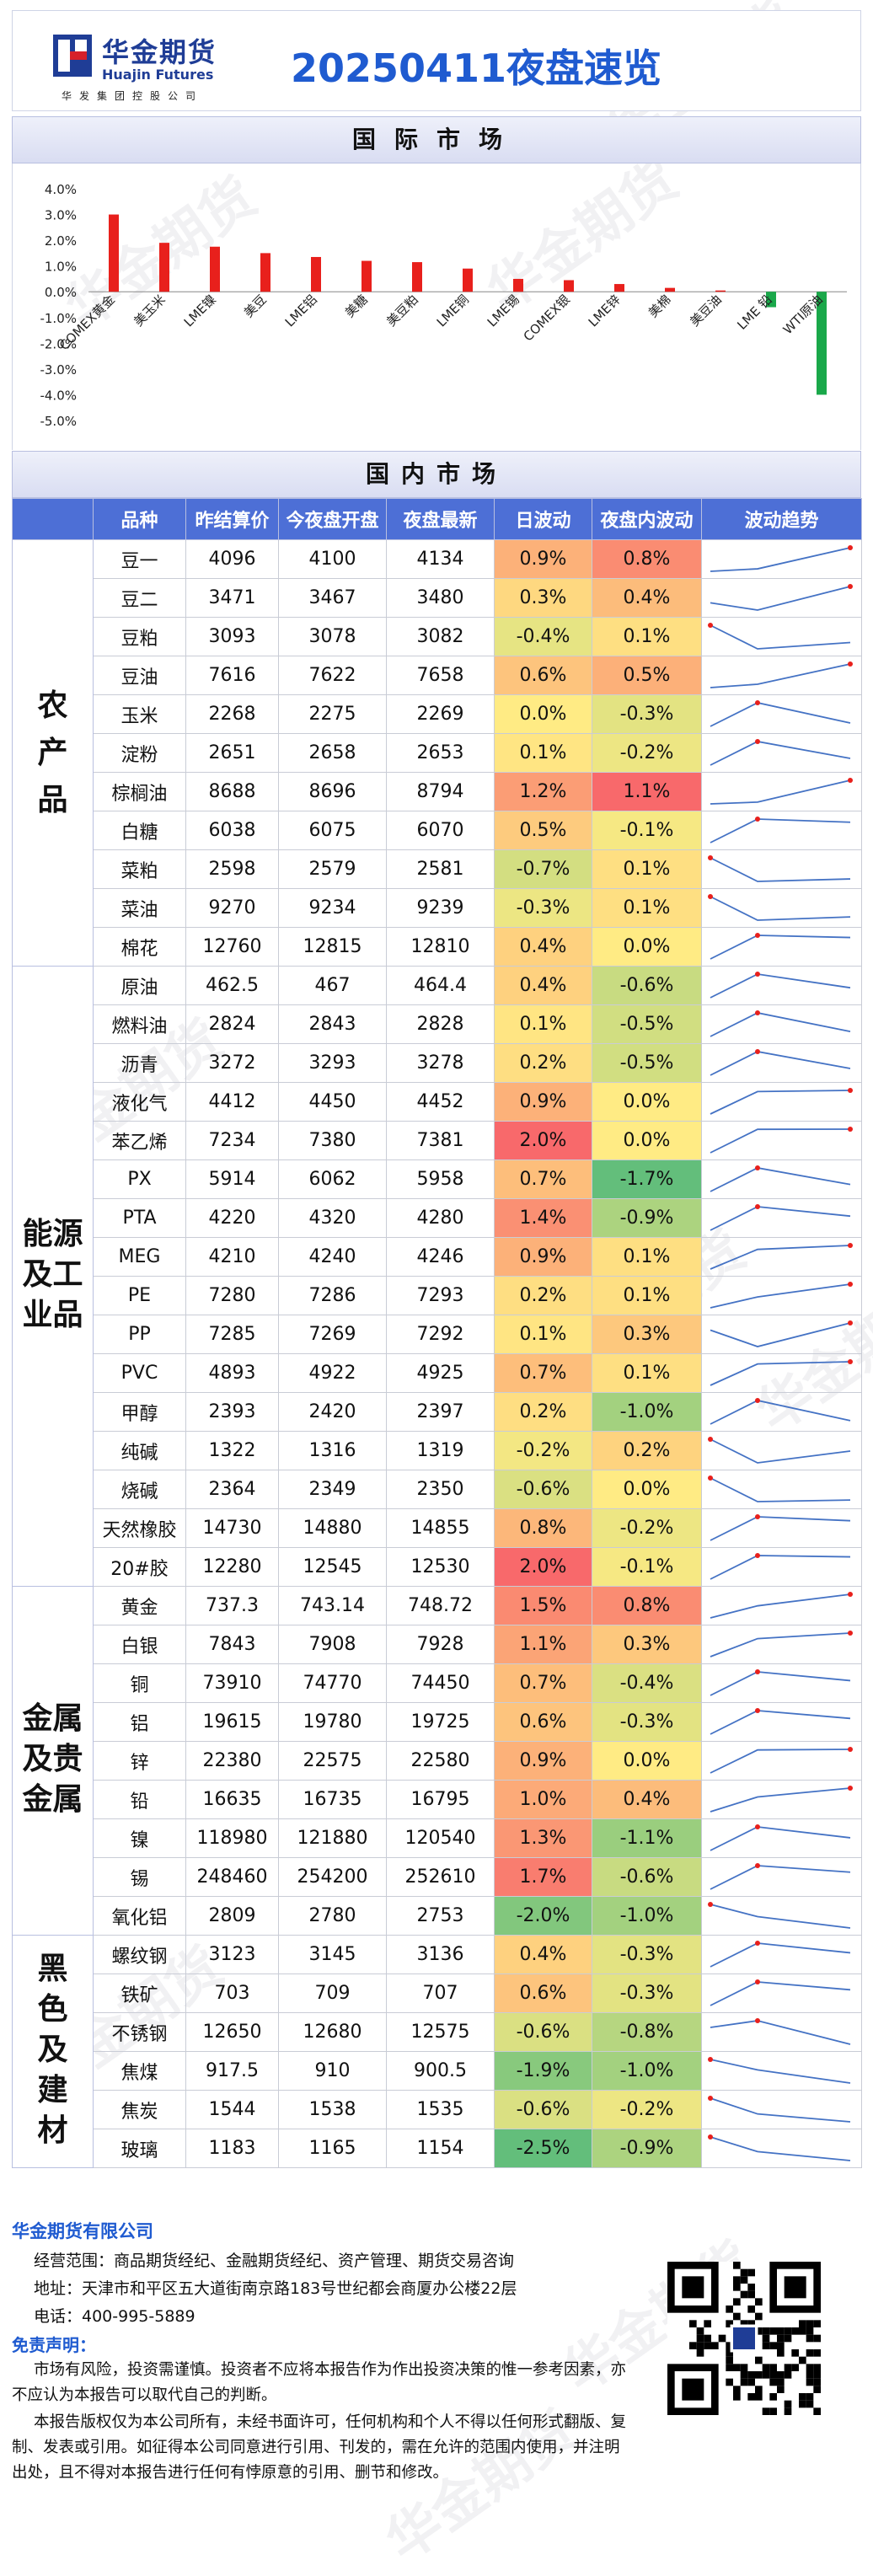  Describe the element at coordinates (647, 1412) in the screenshot. I see `row-night-change: -1.0%` at that location.